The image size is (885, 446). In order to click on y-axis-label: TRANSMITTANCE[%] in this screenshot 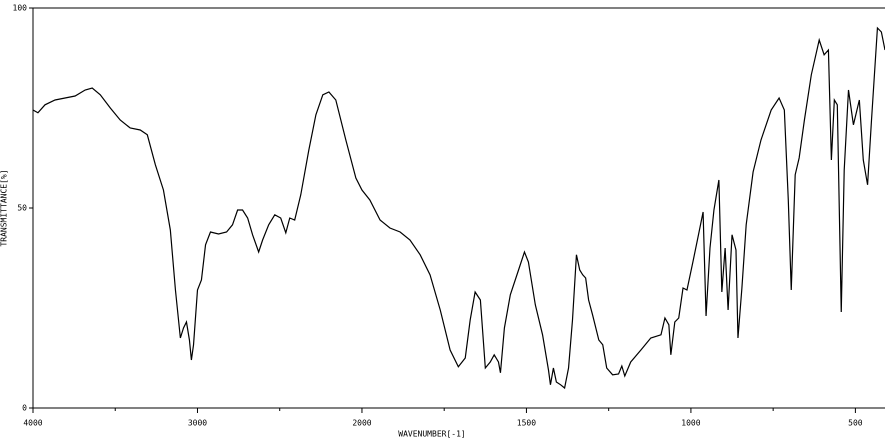, I will do `click(4, 207)`.